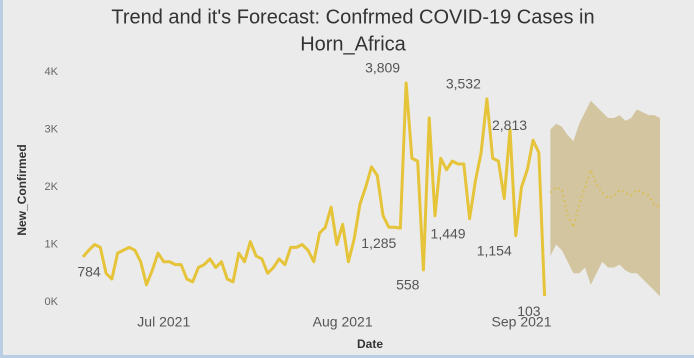 The width and height of the screenshot is (694, 358). What do you see at coordinates (353, 44) in the screenshot?
I see `chart-title: Horn_Africa` at bounding box center [353, 44].